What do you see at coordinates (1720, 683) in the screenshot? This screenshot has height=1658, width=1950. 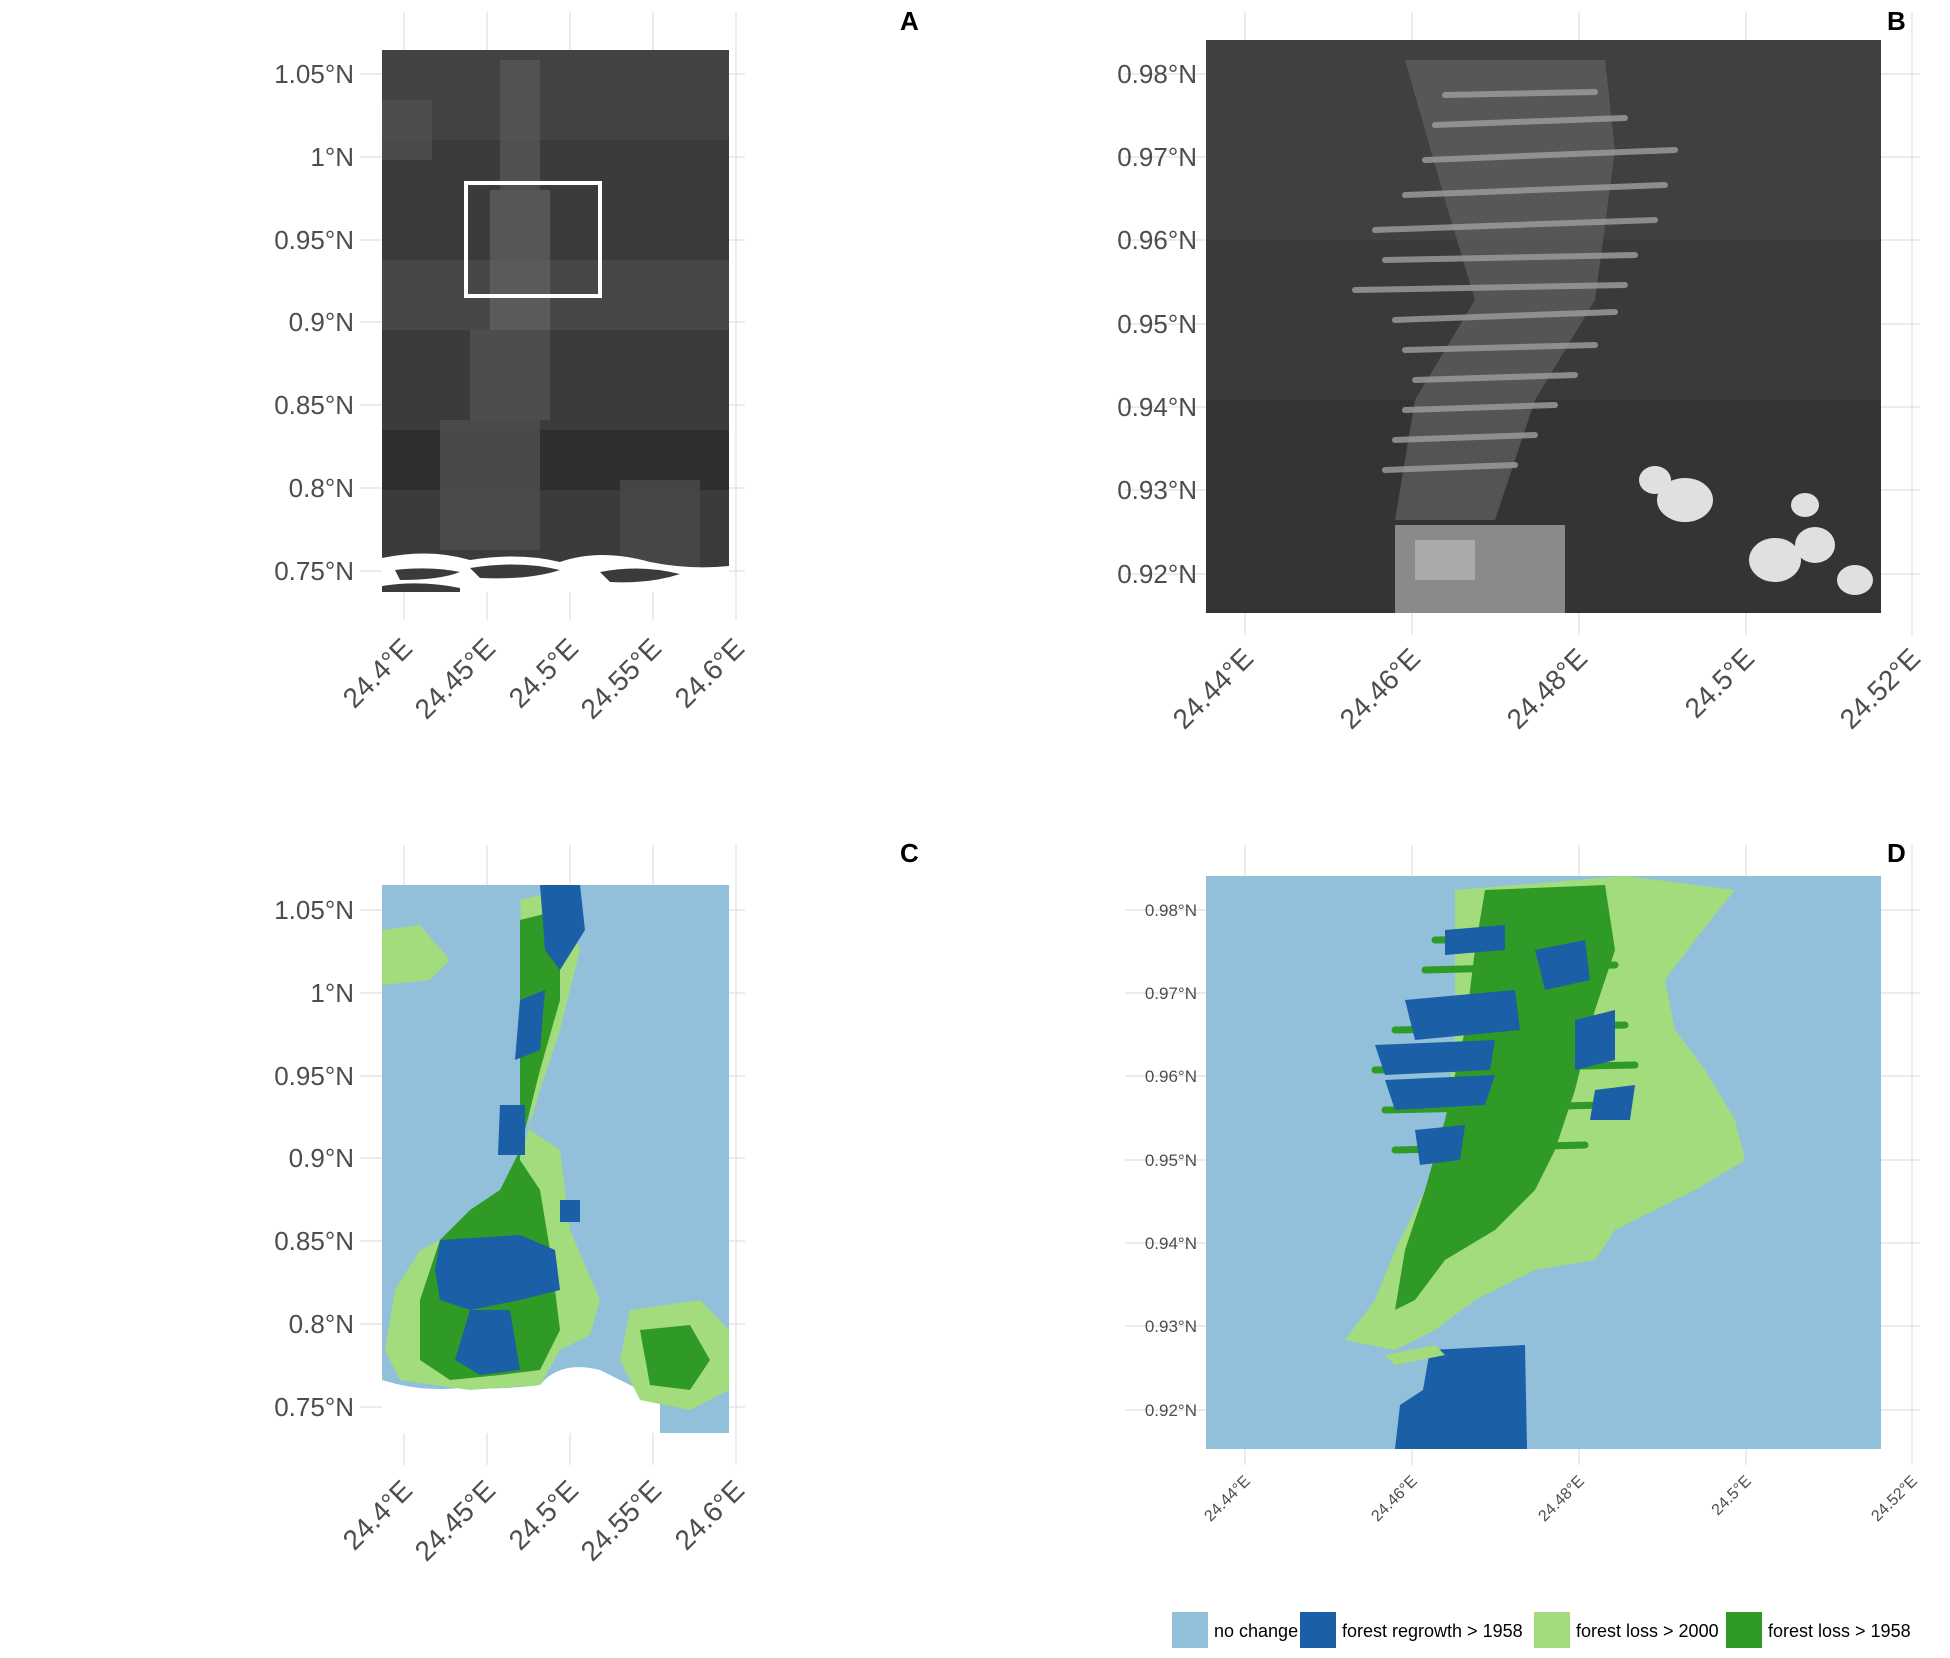 I see `panel-b-x-tick: 24.5°E` at bounding box center [1720, 683].